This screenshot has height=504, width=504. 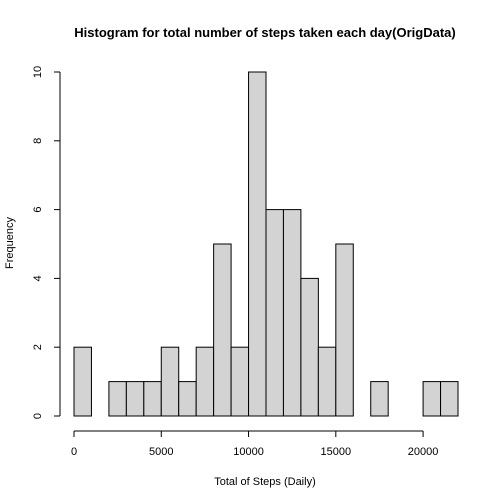 What do you see at coordinates (38, 416) in the screenshot?
I see `y-tick-label: 0` at bounding box center [38, 416].